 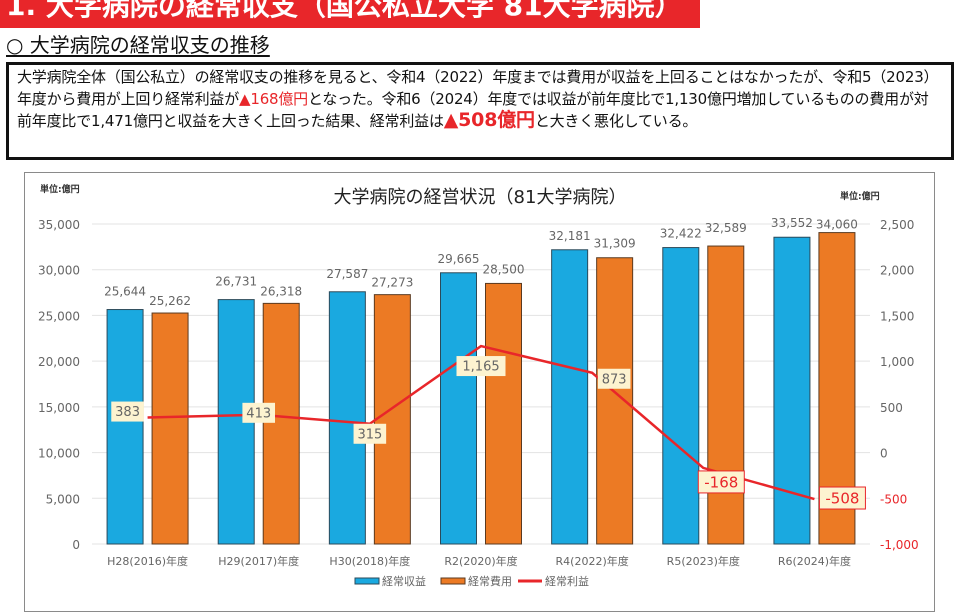 I want to click on right-tick-label: 2,000, so click(x=897, y=271).